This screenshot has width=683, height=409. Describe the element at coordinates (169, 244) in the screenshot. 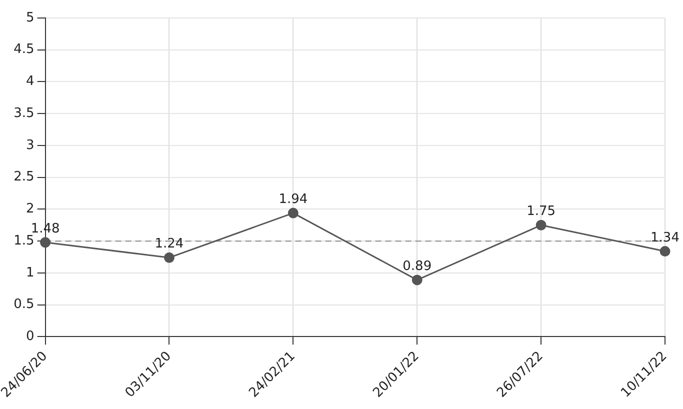

I see `data-label: 1.24` at that location.